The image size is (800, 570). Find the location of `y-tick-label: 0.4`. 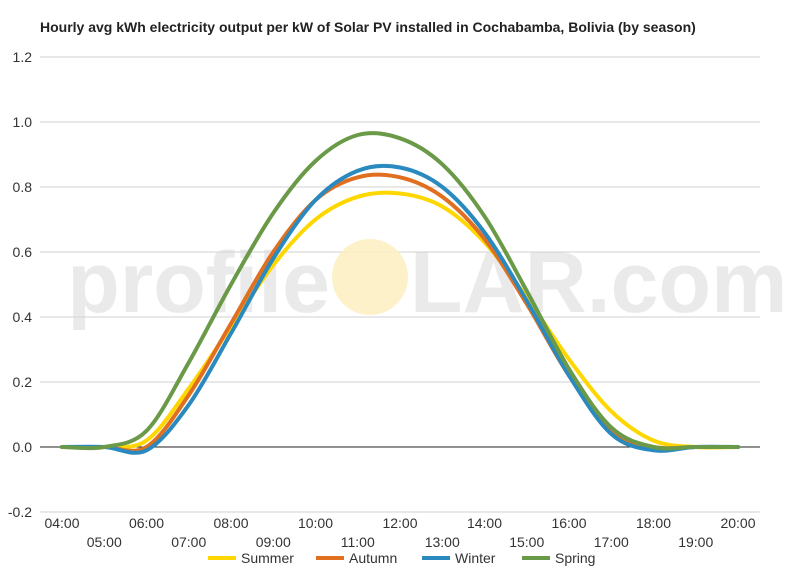

y-tick-label: 0.4 is located at coordinates (23, 317).